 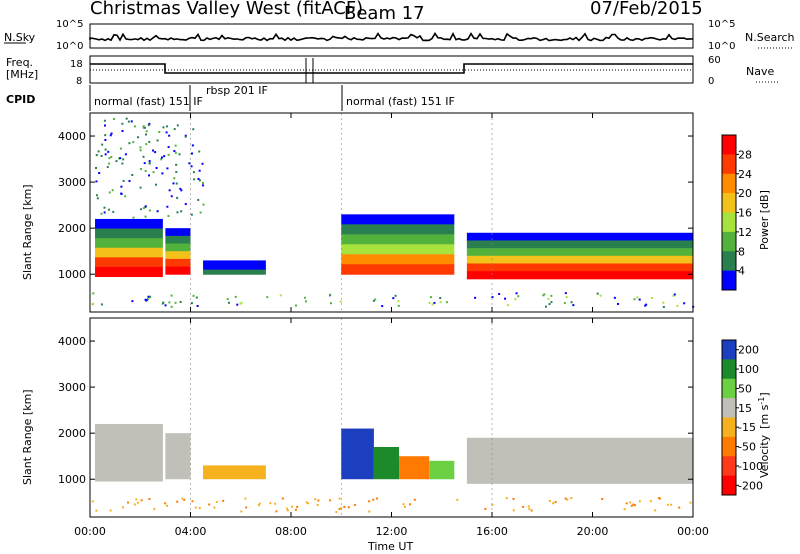 What do you see at coordinates (745, 213) in the screenshot?
I see `colorbar-tick-label: 16` at bounding box center [745, 213].